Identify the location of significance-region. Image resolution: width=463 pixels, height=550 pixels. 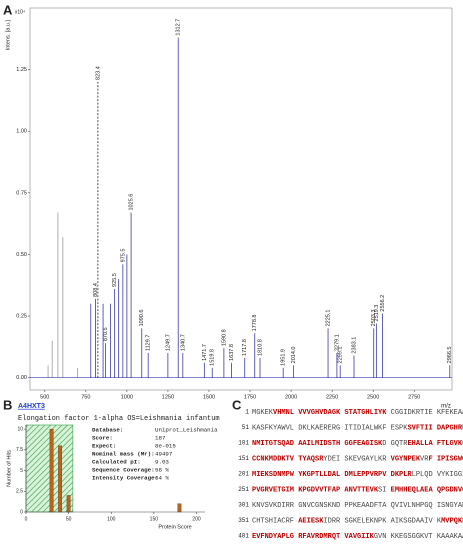
(49, 468).